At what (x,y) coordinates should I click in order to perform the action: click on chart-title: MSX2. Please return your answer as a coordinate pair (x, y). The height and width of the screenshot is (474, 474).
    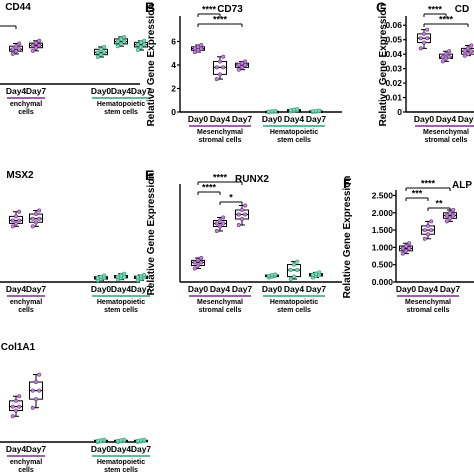
    Looking at the image, I should click on (20, 175).